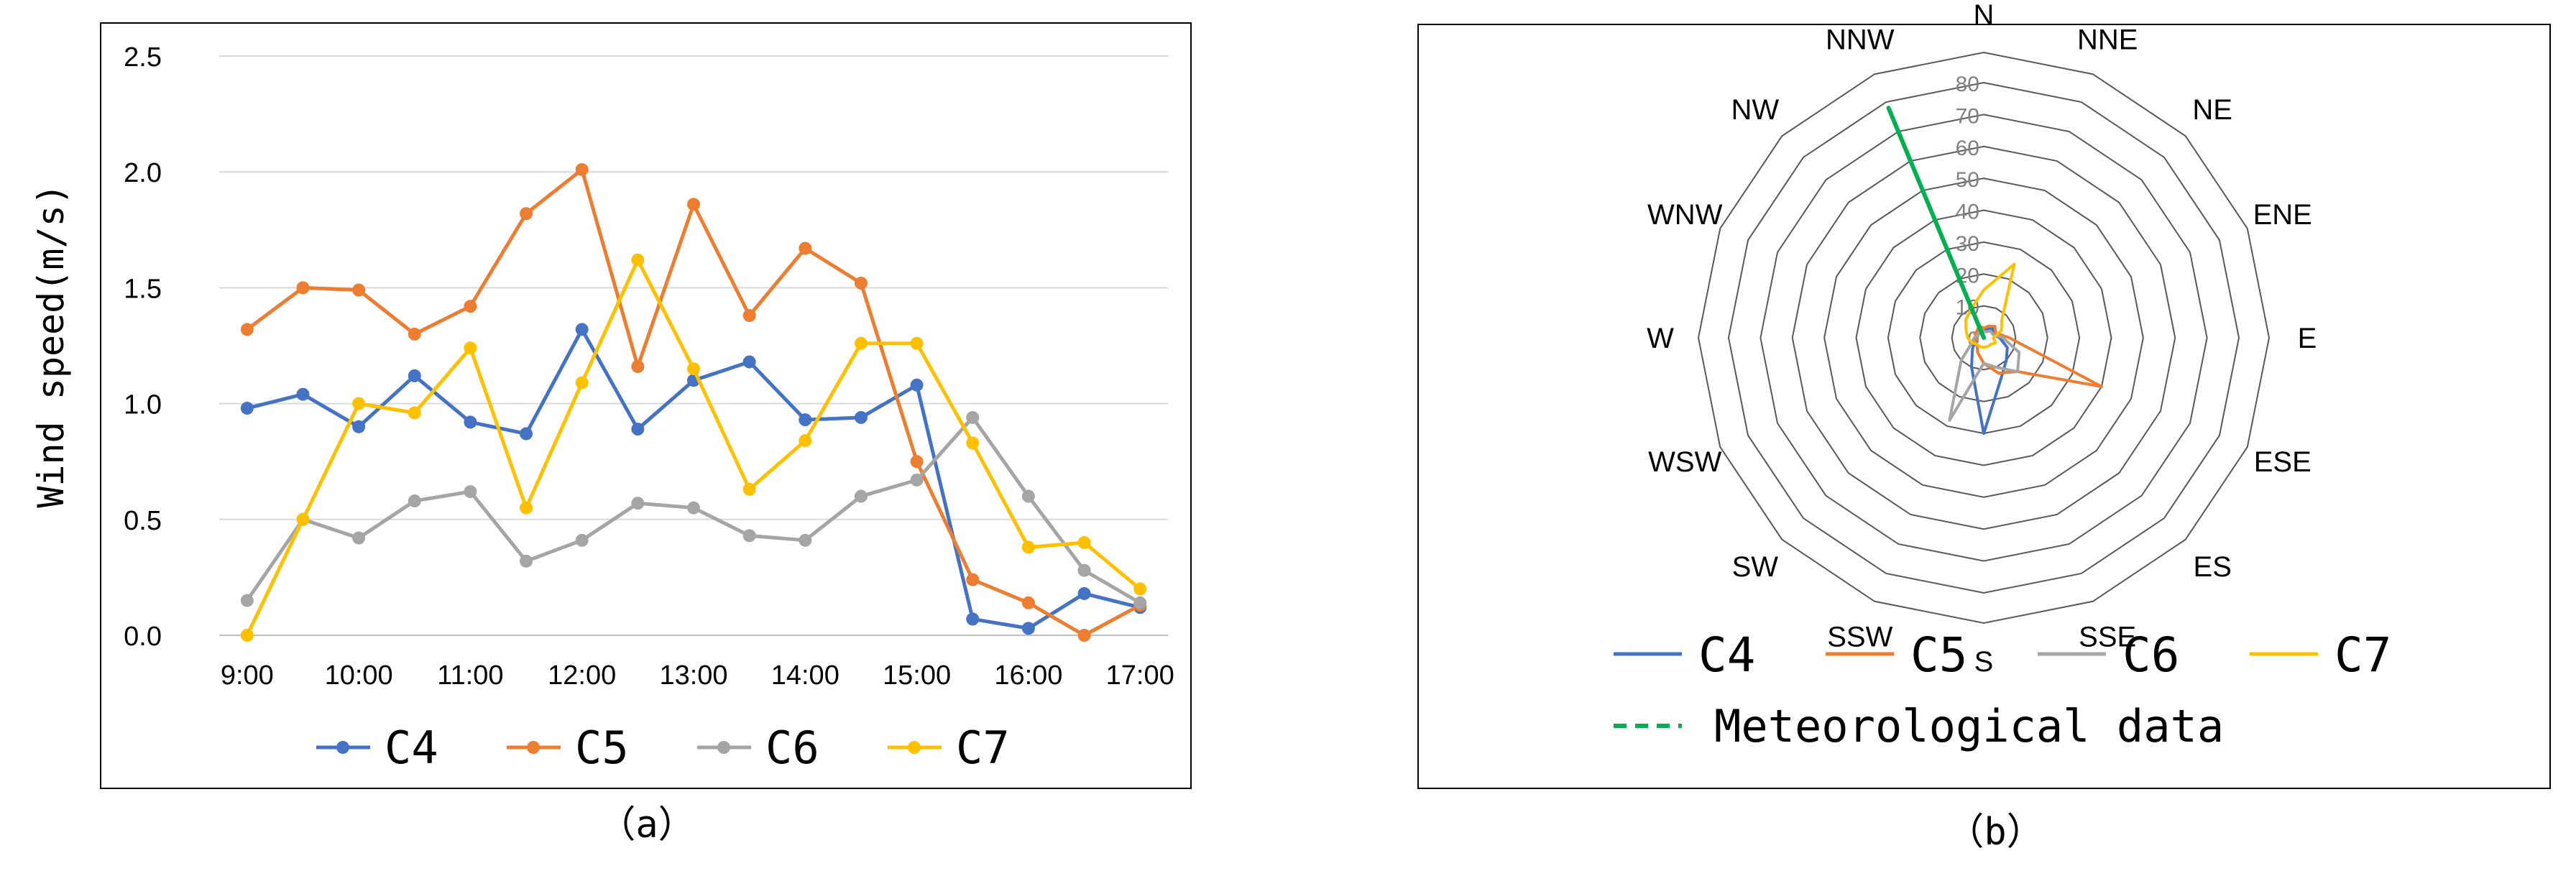  Describe the element at coordinates (1755, 567) in the screenshot. I see `direction-label-SW: SW` at that location.